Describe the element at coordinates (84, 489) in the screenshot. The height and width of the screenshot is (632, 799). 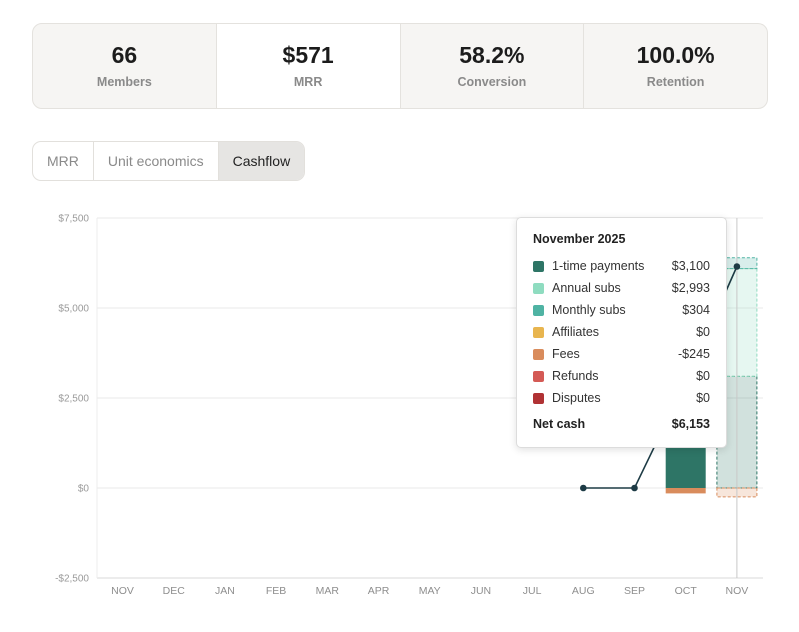
I see `y-tick-label: $0` at that location.